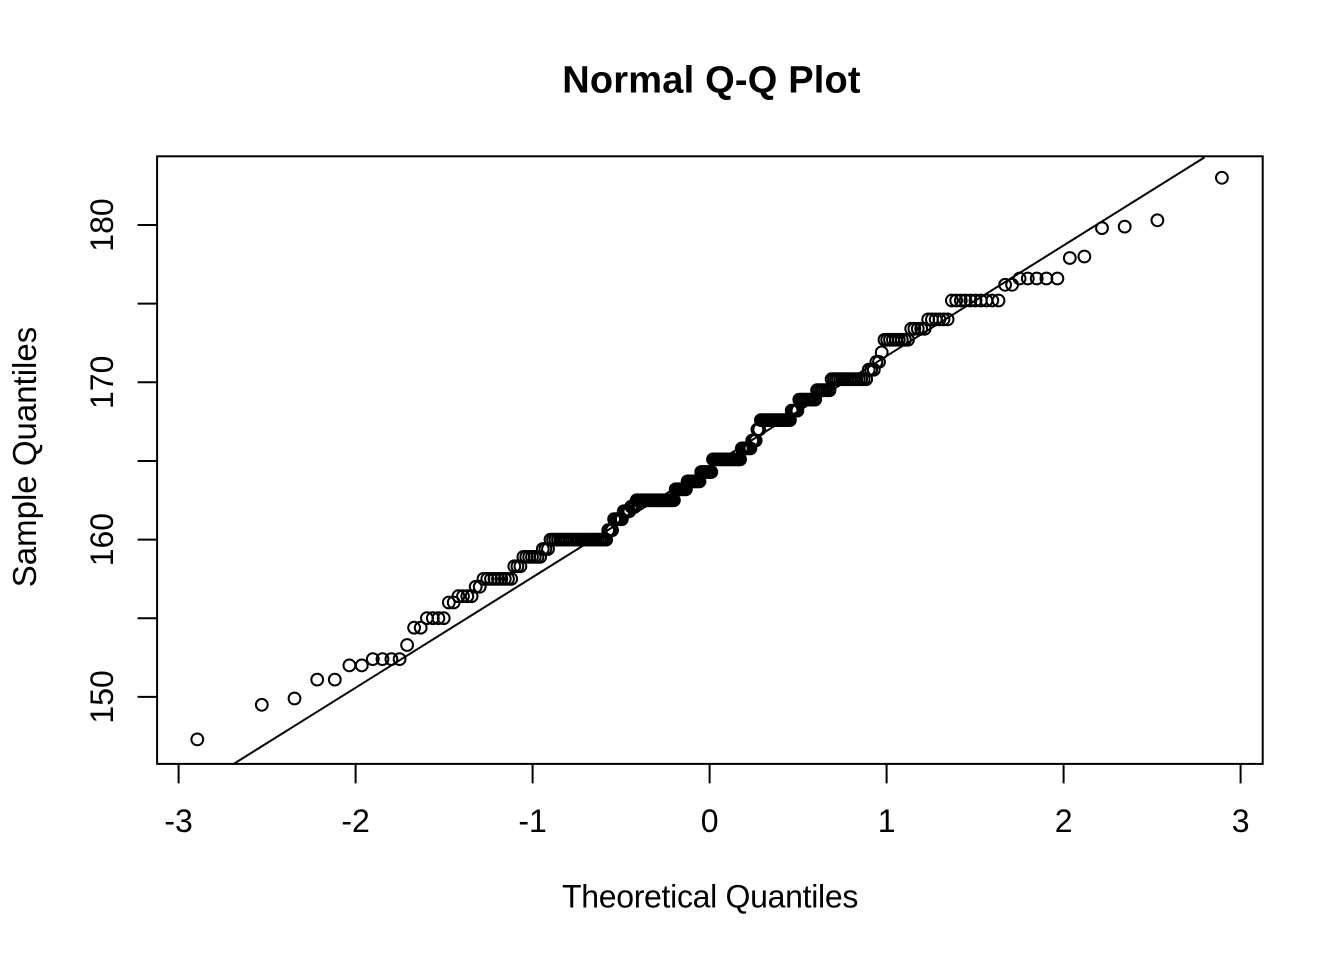  What do you see at coordinates (710, 821) in the screenshot?
I see `svg-text: 0` at bounding box center [710, 821].